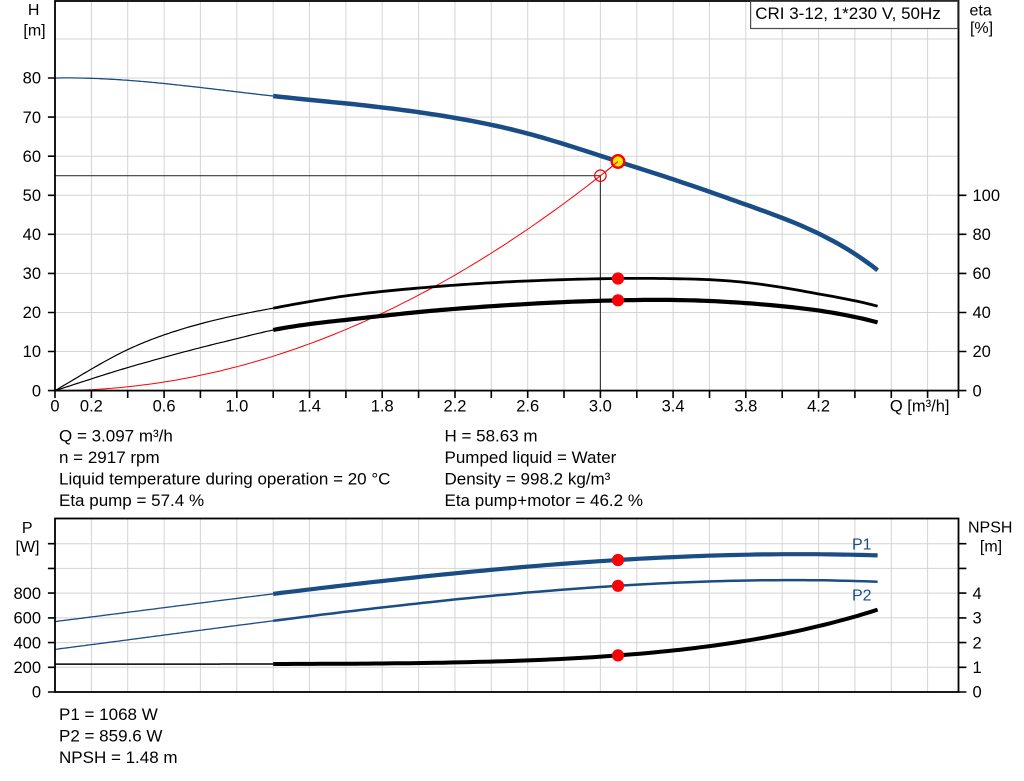 This screenshot has width=1024, height=781. What do you see at coordinates (34, 10) in the screenshot?
I see `svg-text: H` at bounding box center [34, 10].